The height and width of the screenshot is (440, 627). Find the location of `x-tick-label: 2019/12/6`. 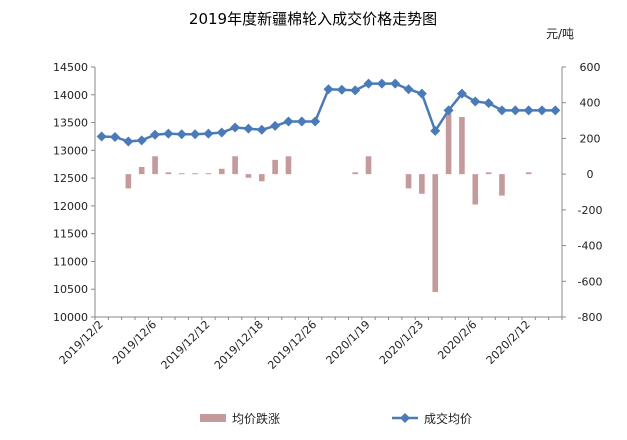

x-tick-label: 2019/12/6 is located at coordinates (134, 342).